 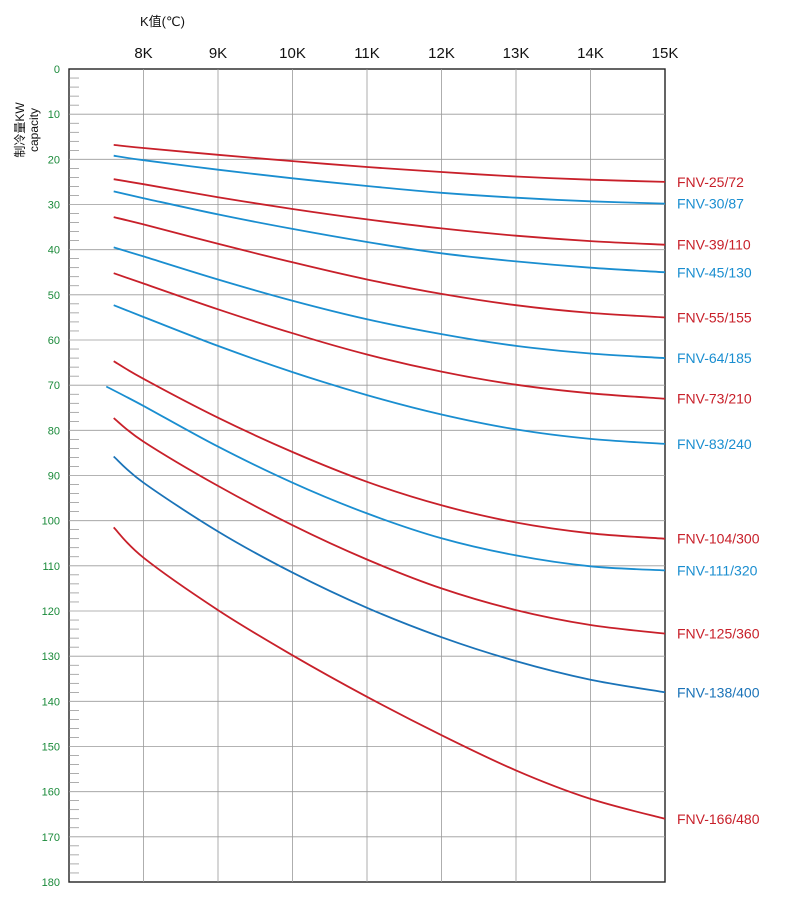 What do you see at coordinates (51, 567) in the screenshot?
I see `y-tick-label: 110` at bounding box center [51, 567].